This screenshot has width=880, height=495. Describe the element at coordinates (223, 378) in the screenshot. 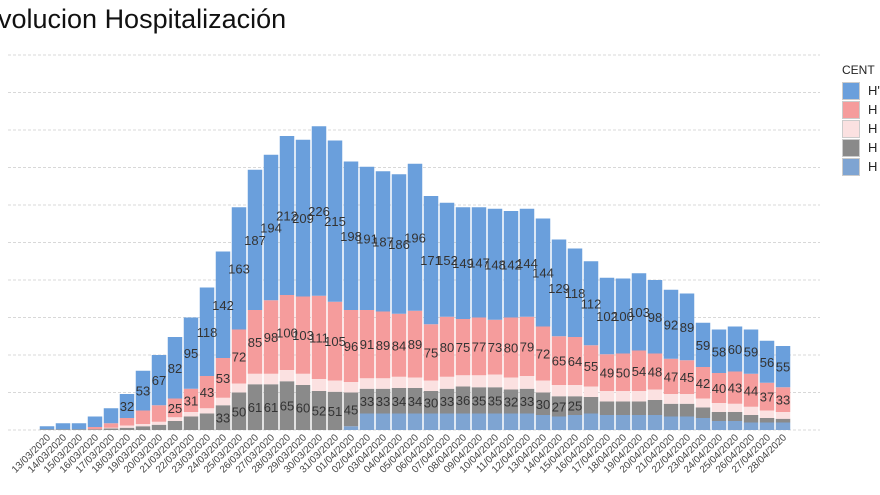

I see `data-label: 53` at that location.